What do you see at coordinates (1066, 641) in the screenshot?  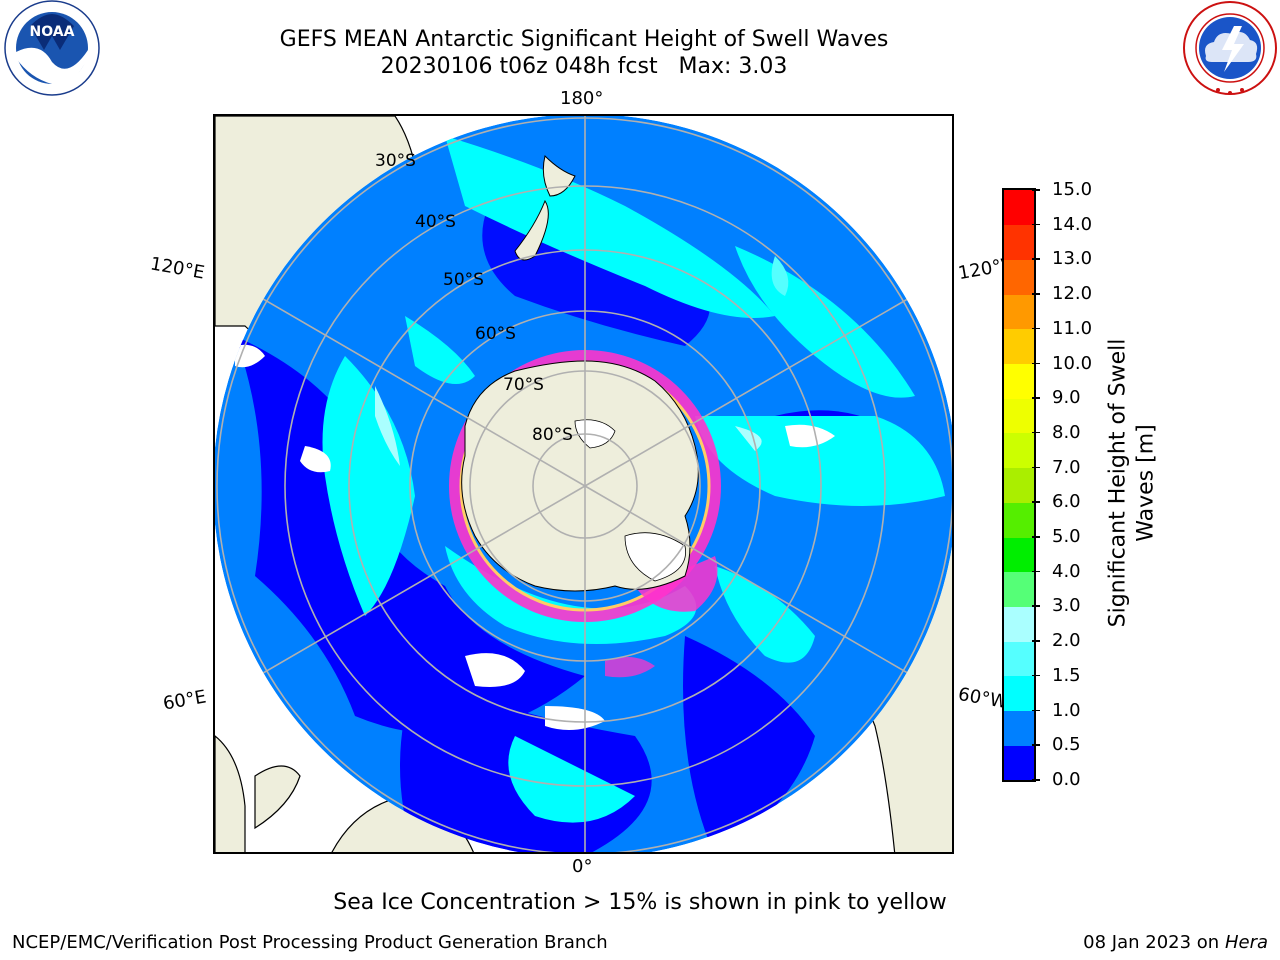 I see `colorbar-tick-label: 2.0` at bounding box center [1066, 641].